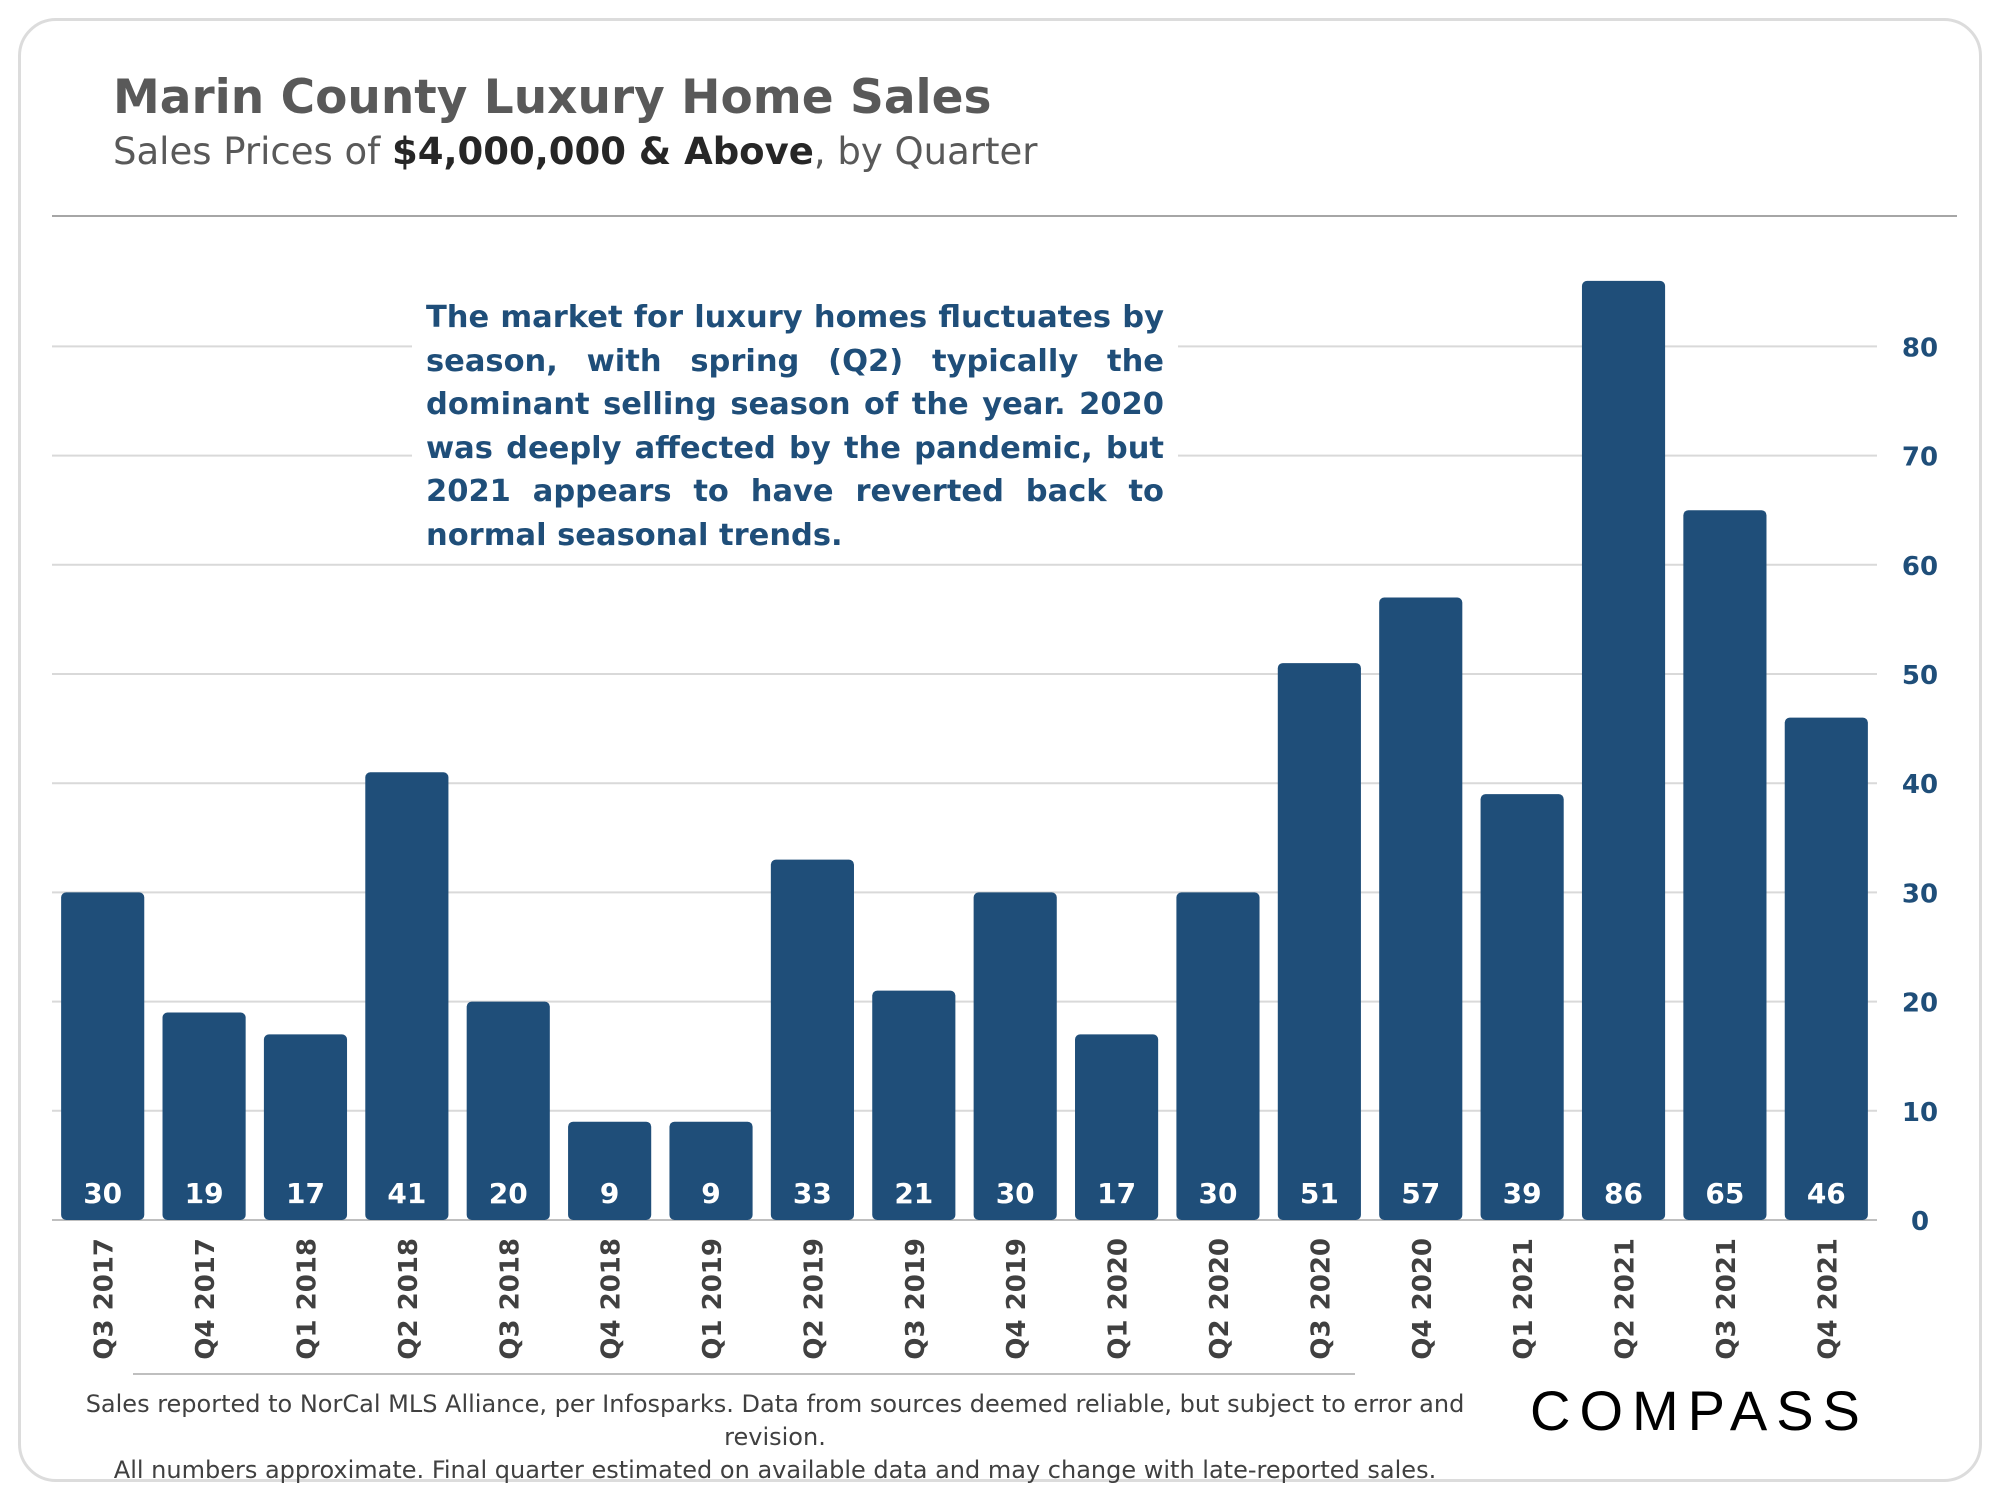 The width and height of the screenshot is (2000, 1500). What do you see at coordinates (1522, 1193) in the screenshot?
I see `bar-value-label: 39` at bounding box center [1522, 1193].